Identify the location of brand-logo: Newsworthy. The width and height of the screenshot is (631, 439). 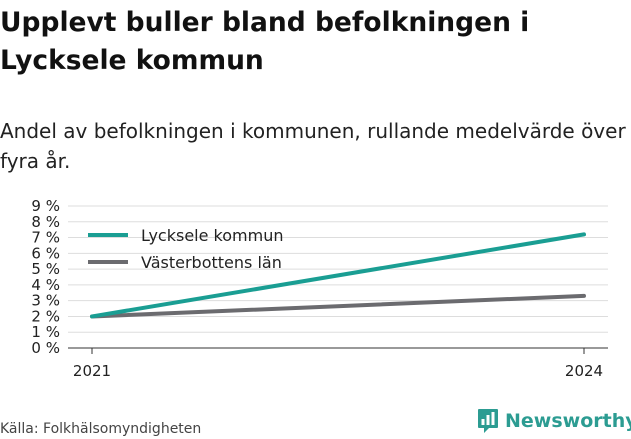
(554, 421).